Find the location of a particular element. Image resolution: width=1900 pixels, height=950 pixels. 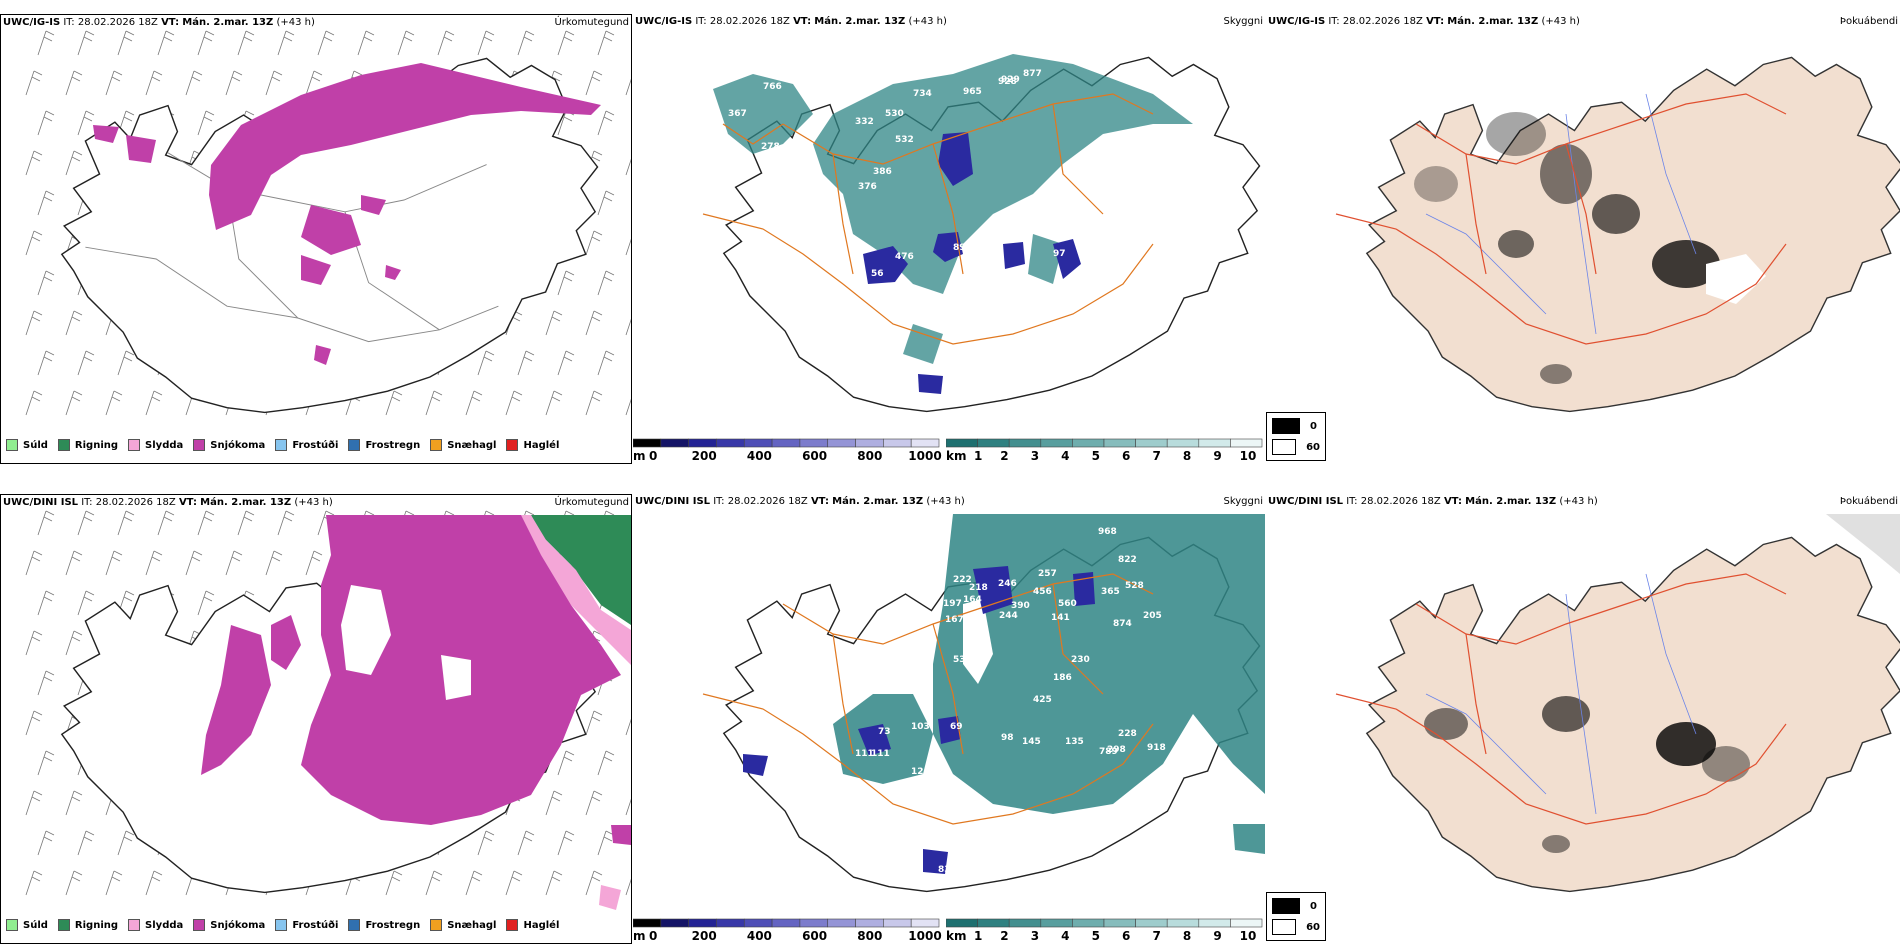

cloud-number-label: 560 is located at coordinates (1067, 604).